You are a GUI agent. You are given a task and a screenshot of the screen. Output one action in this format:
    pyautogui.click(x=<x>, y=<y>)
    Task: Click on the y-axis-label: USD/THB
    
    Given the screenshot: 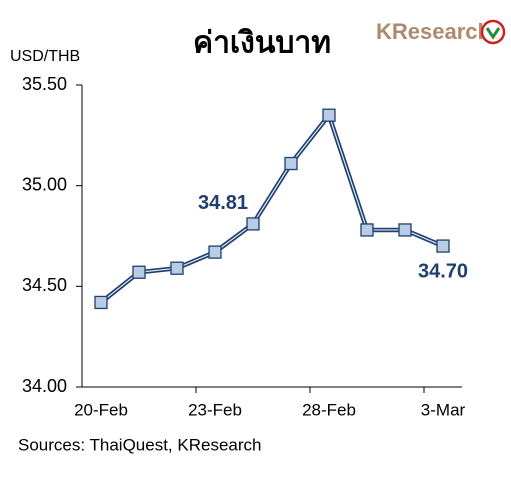 What is the action you would take?
    pyautogui.click(x=45, y=56)
    